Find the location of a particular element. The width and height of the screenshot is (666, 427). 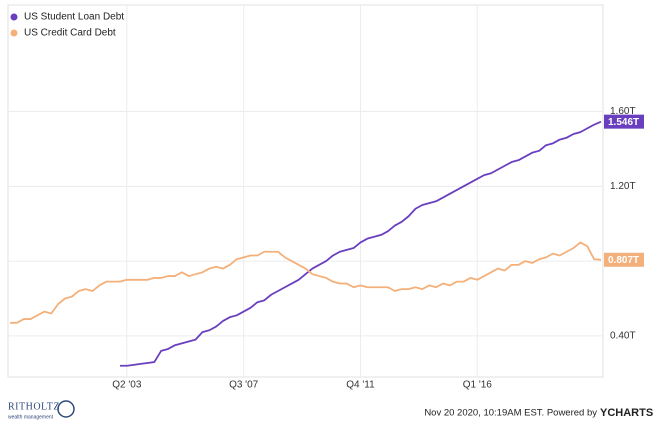

x-tick-label: Q4 '11 is located at coordinates (360, 385).